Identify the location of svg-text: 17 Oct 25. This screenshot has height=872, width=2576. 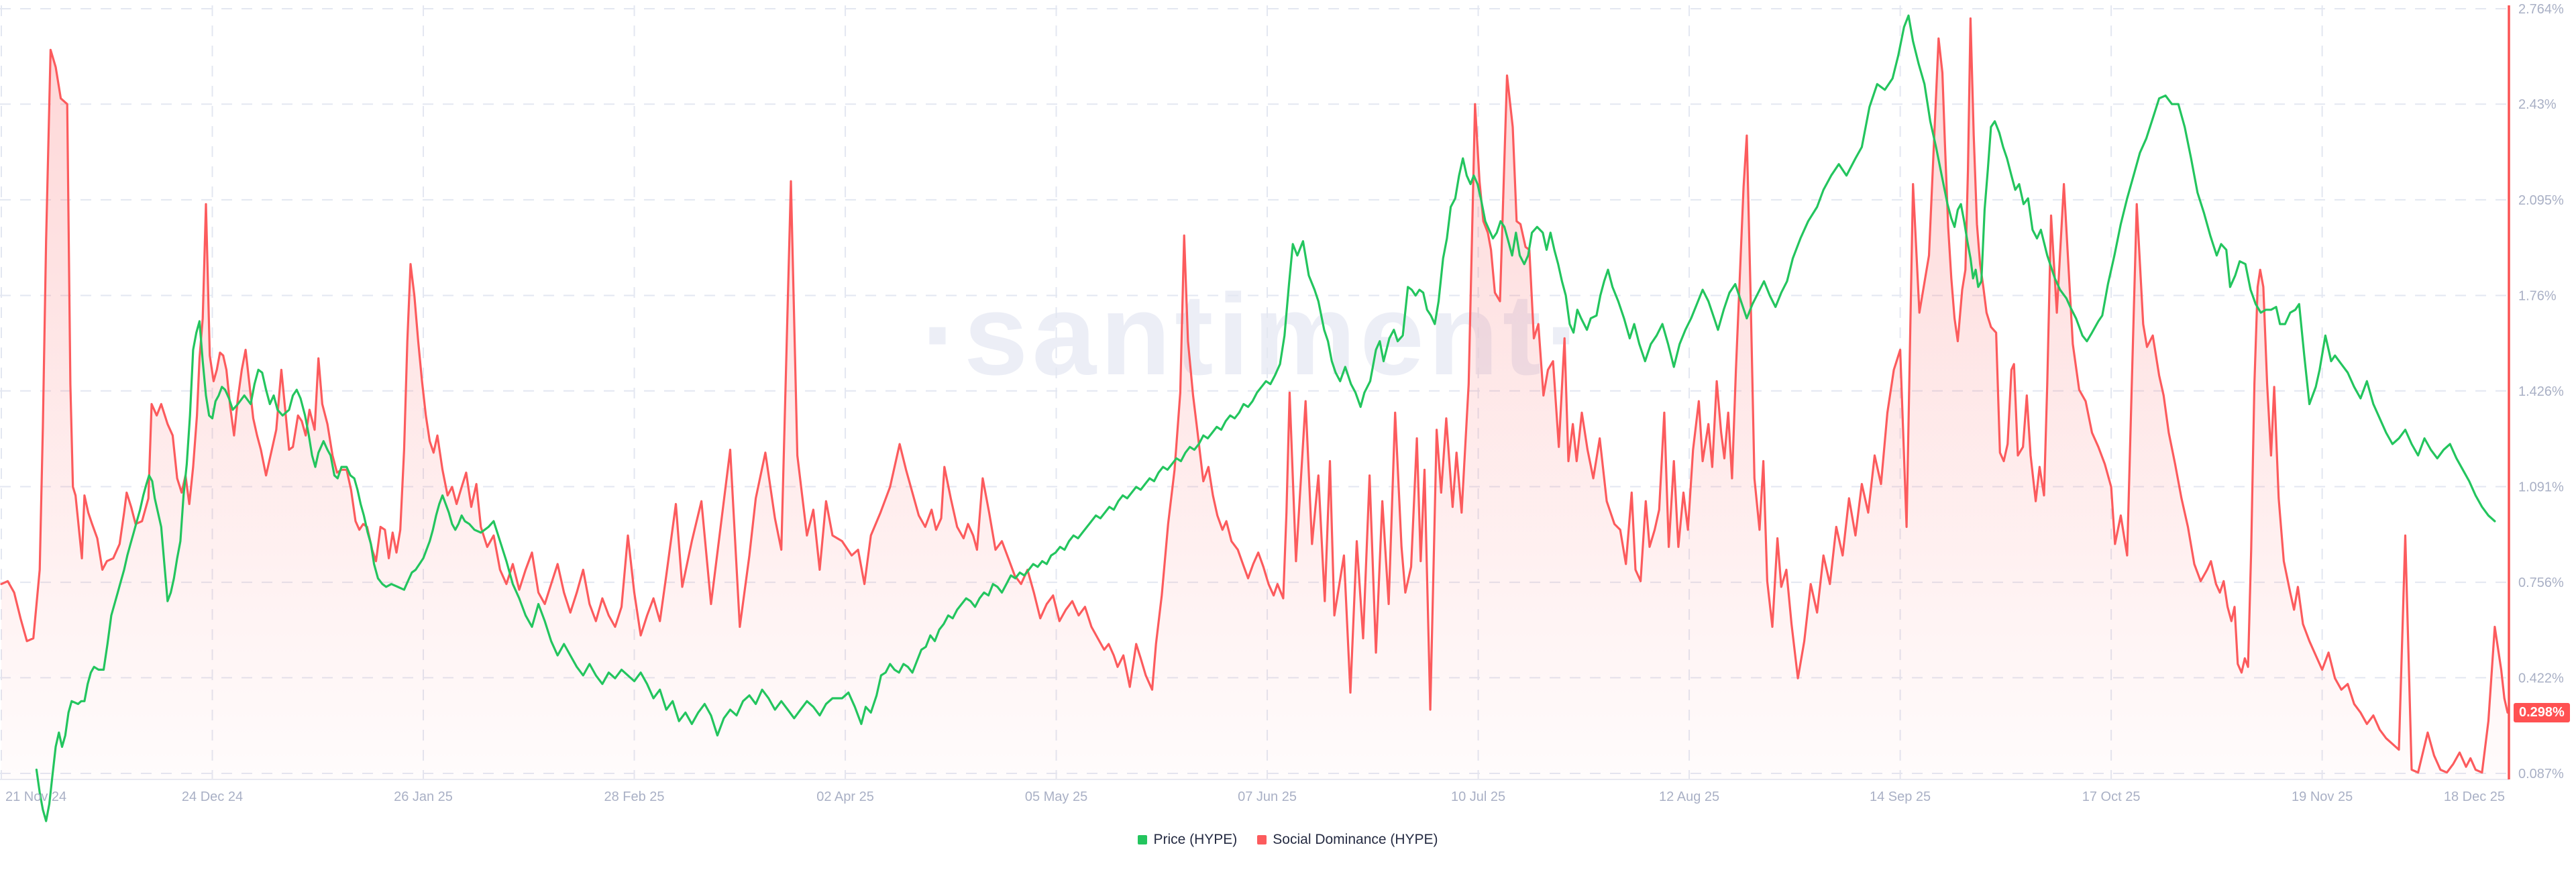
(2111, 797).